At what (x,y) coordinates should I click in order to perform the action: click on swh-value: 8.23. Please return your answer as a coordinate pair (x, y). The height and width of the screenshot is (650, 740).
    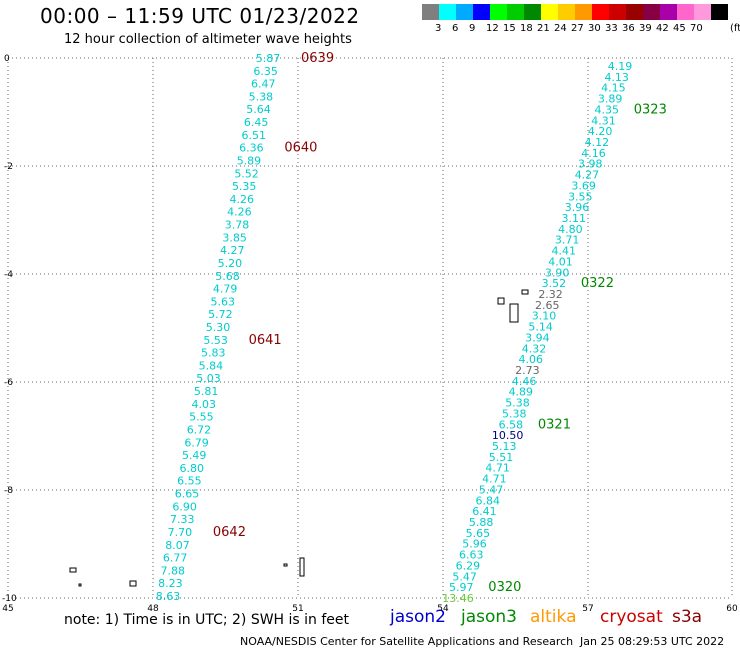
    Looking at the image, I should click on (170, 583).